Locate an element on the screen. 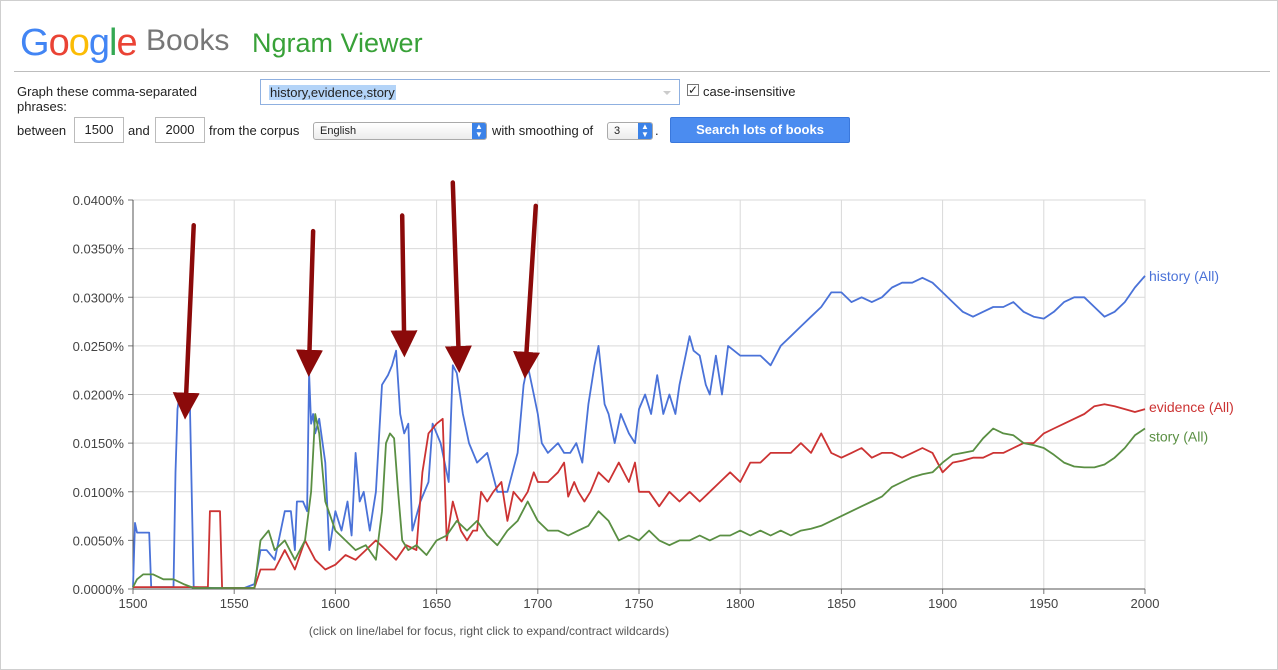  y-tick-label: 0.0200% is located at coordinates (99, 395).